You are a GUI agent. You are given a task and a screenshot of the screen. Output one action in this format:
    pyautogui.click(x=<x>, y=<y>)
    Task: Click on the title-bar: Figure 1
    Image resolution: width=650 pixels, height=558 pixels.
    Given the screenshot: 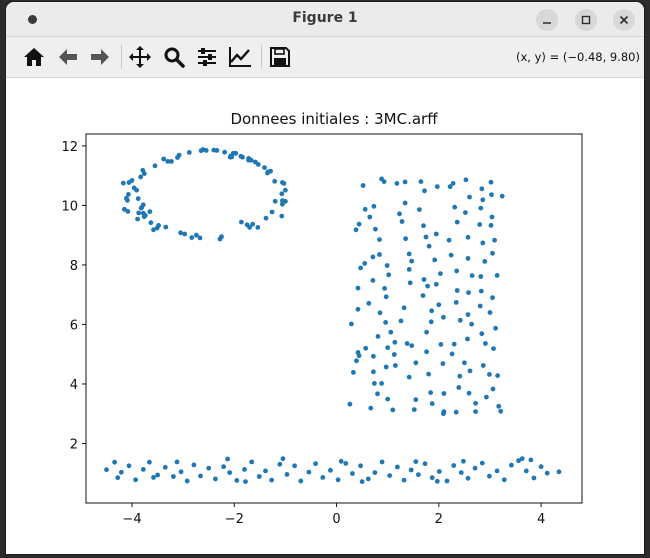 What is the action you would take?
    pyautogui.click(x=325, y=19)
    